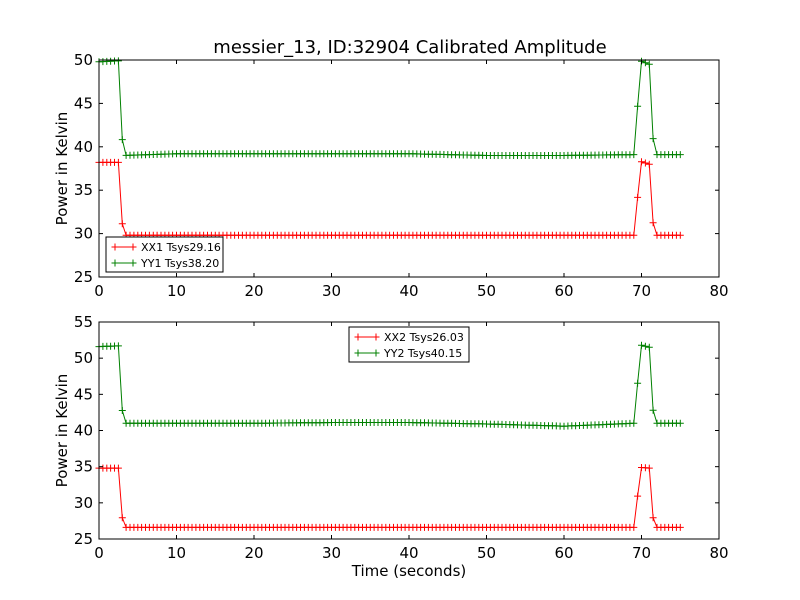  What do you see at coordinates (181, 247) in the screenshot?
I see `legend-label: XX1 Tsys29.16` at bounding box center [181, 247].